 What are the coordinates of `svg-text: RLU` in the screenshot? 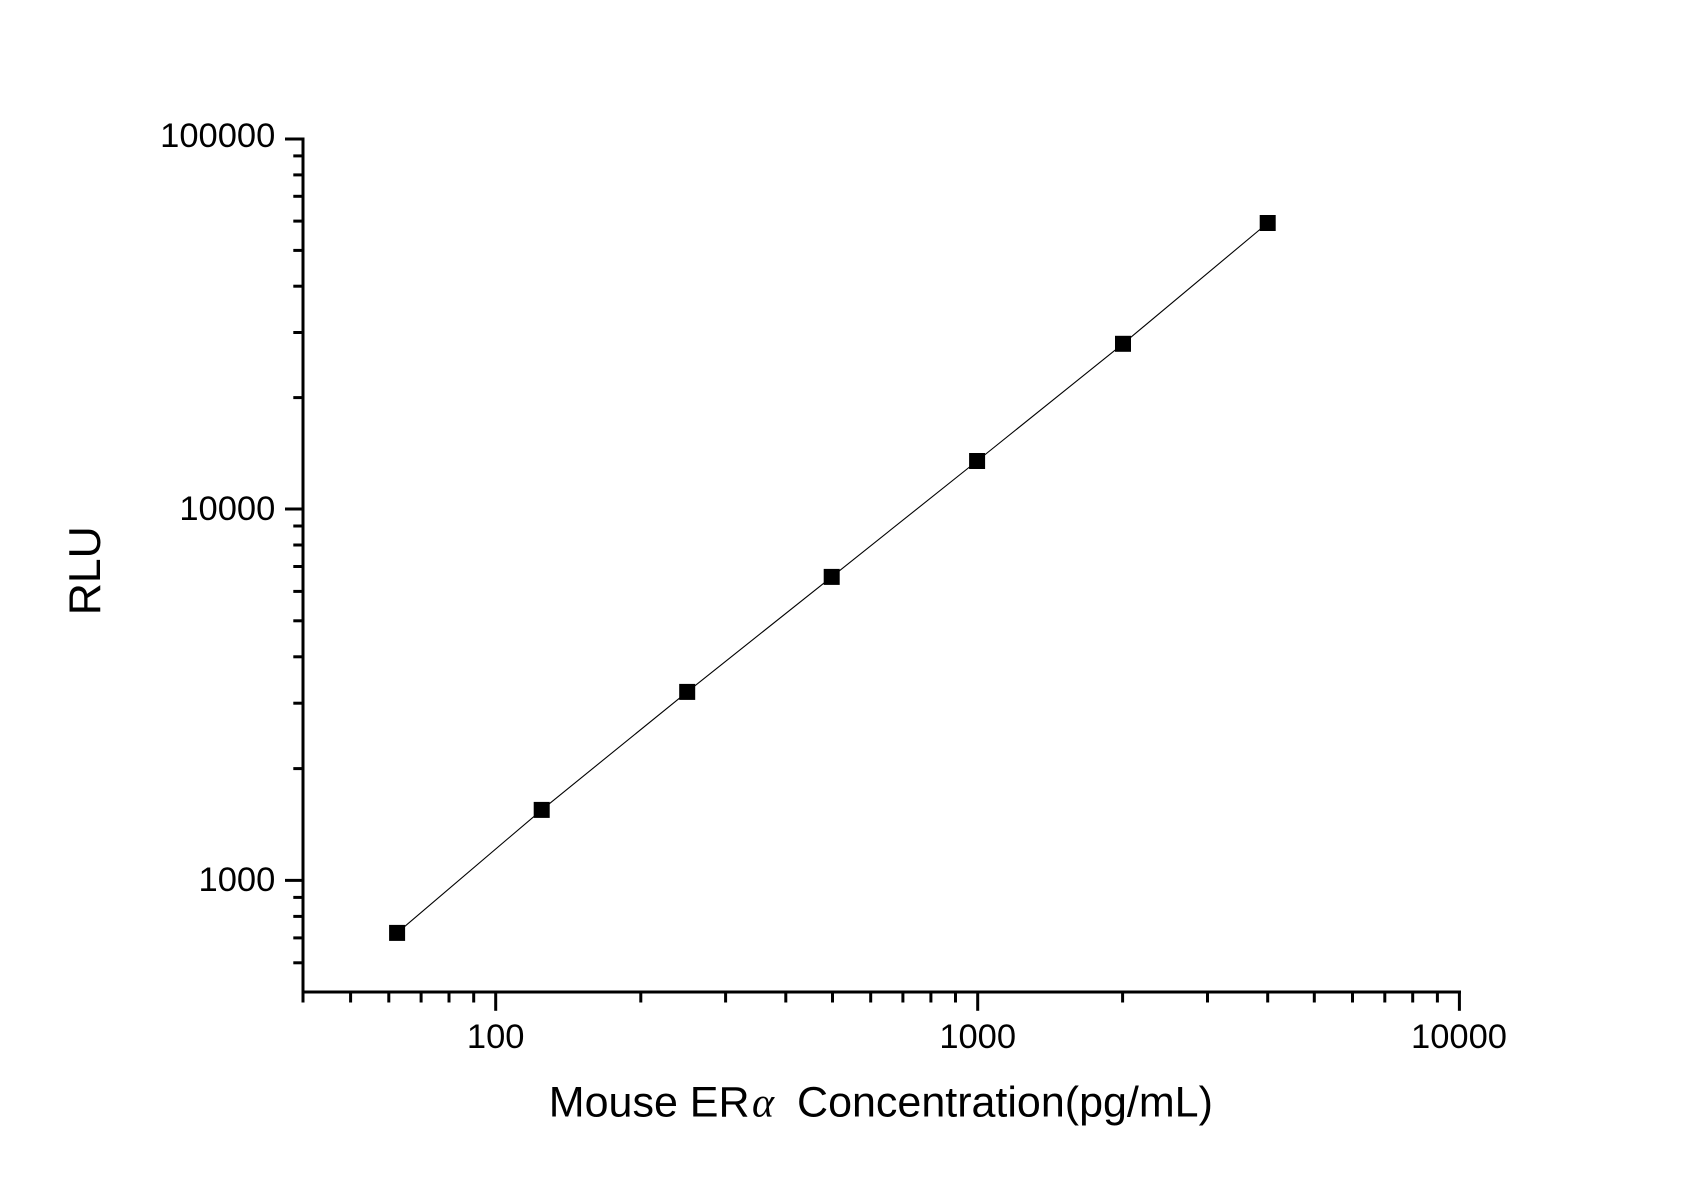 It's located at (85, 570).